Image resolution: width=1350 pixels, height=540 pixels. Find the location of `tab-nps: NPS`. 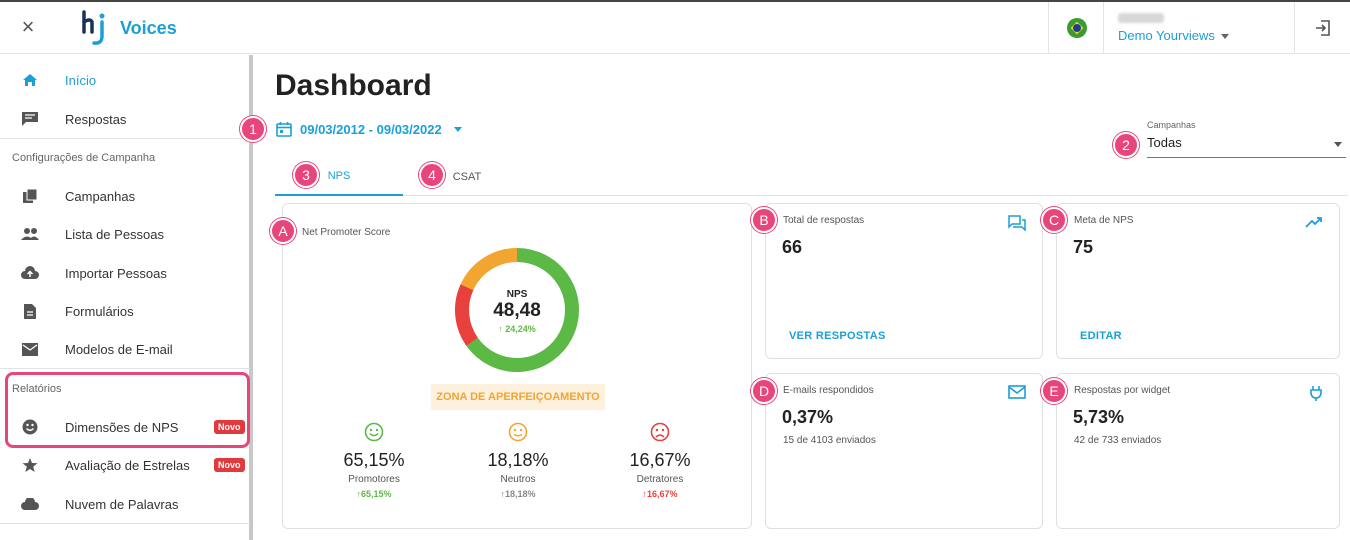

tab-nps: NPS is located at coordinates (339, 177).